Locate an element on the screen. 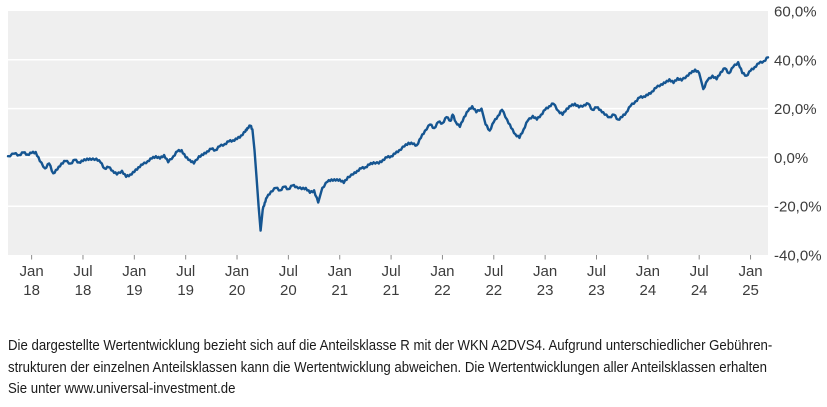 This screenshot has height=407, width=827. y-tick-label: -40,0% is located at coordinates (798, 256).